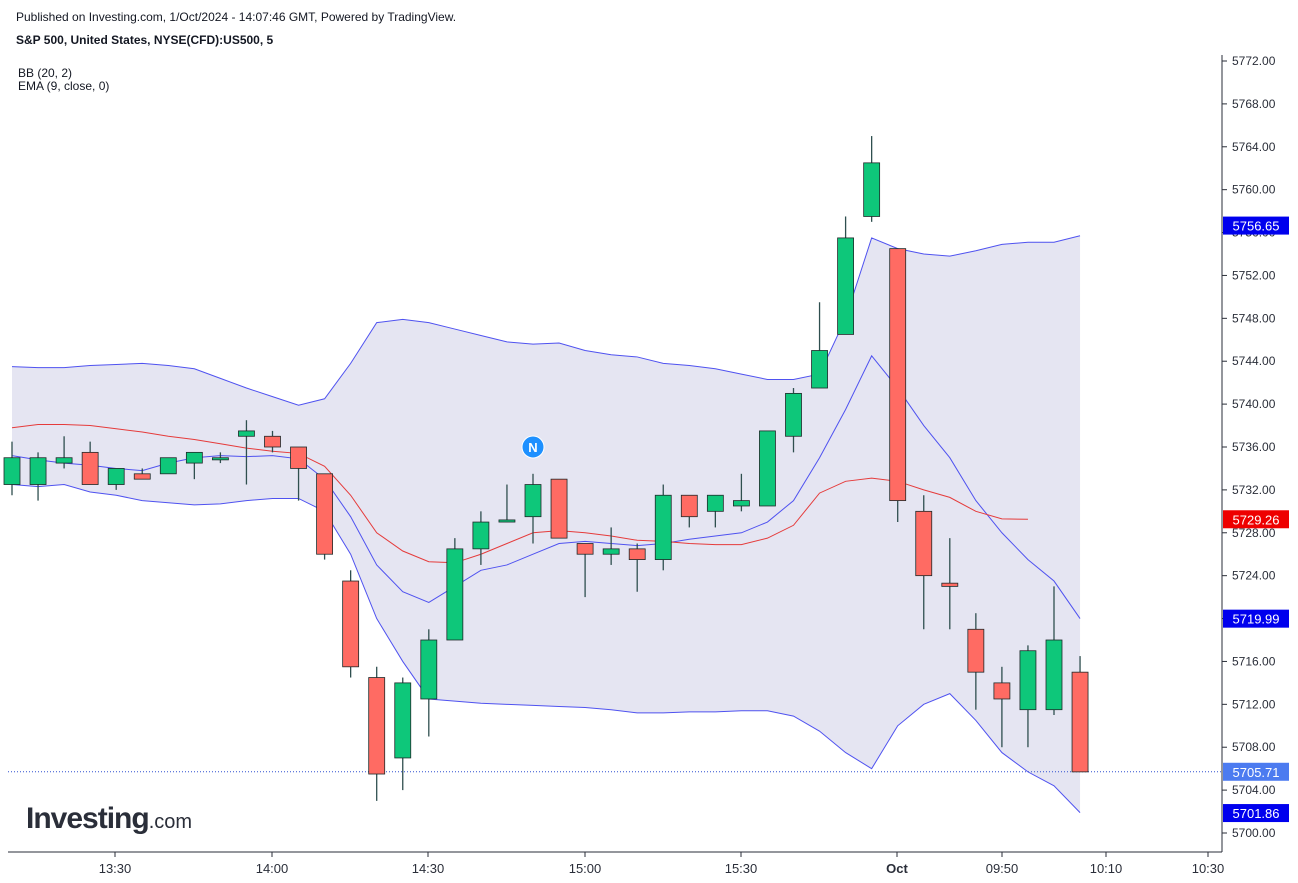 This screenshot has height=883, width=1298. I want to click on x-tick-label: 10:30, so click(1208, 868).